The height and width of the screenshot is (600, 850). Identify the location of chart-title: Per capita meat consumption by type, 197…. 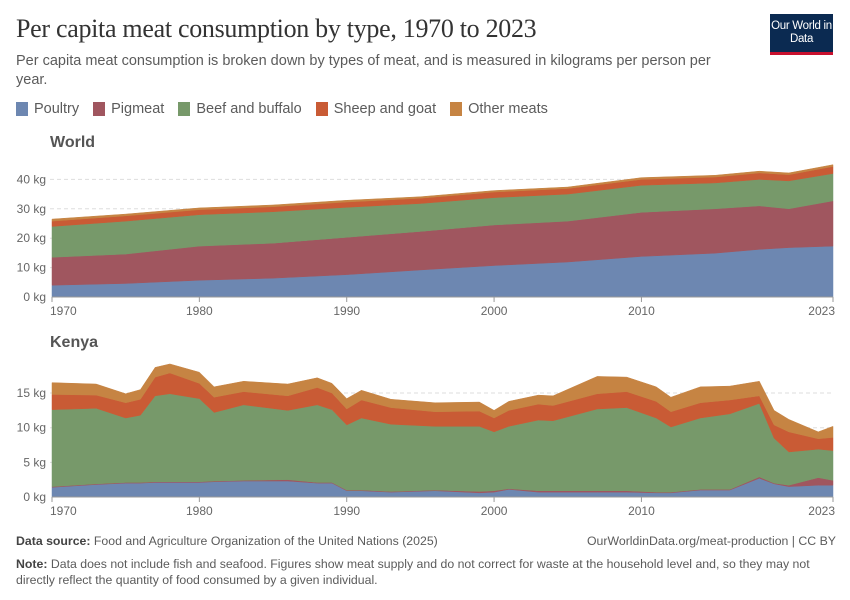
(276, 28).